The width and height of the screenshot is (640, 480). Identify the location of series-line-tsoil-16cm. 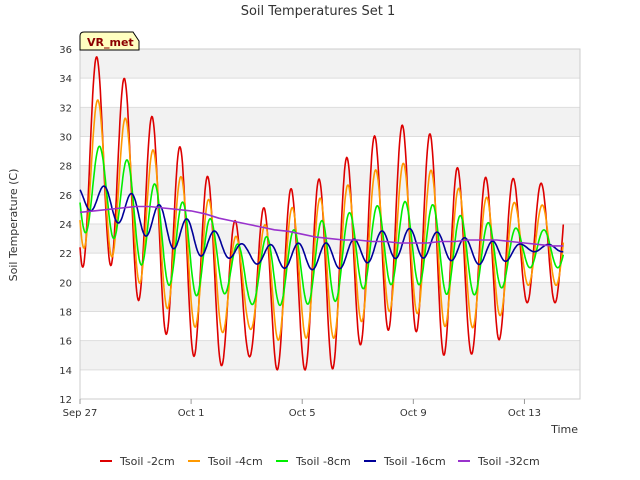
(321, 228).